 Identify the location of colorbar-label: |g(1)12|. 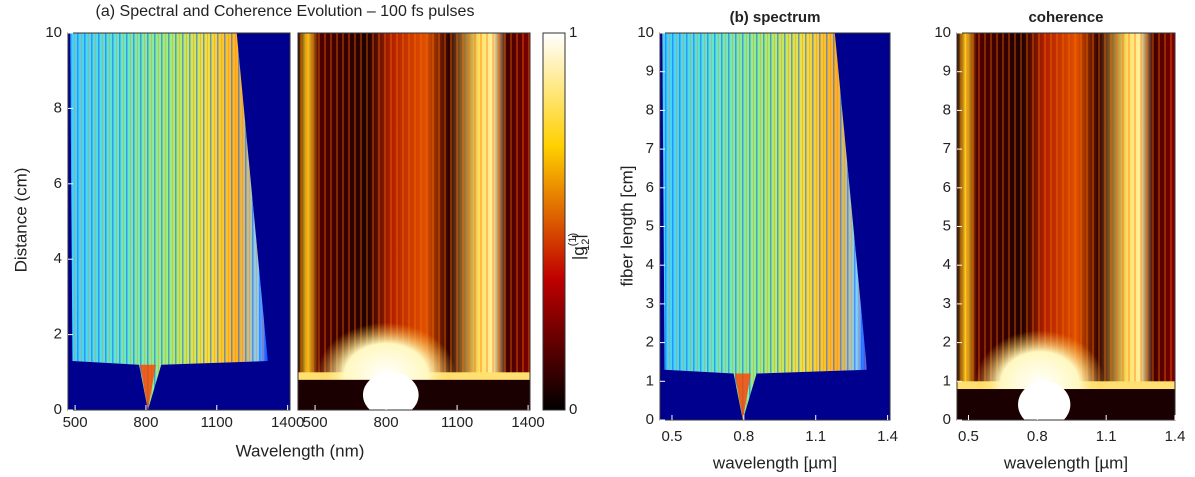
(579, 246).